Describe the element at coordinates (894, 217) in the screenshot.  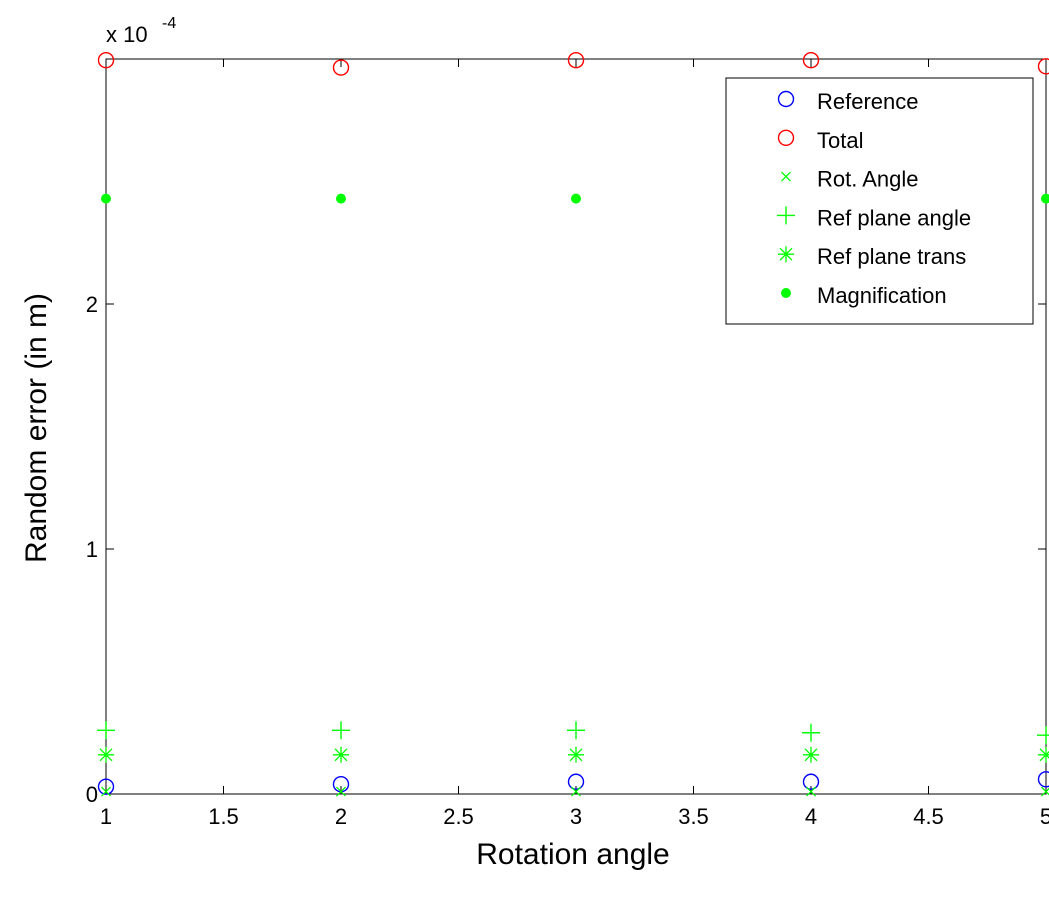
I see `legend-label-ref-plane-angle: Ref plane angle` at that location.